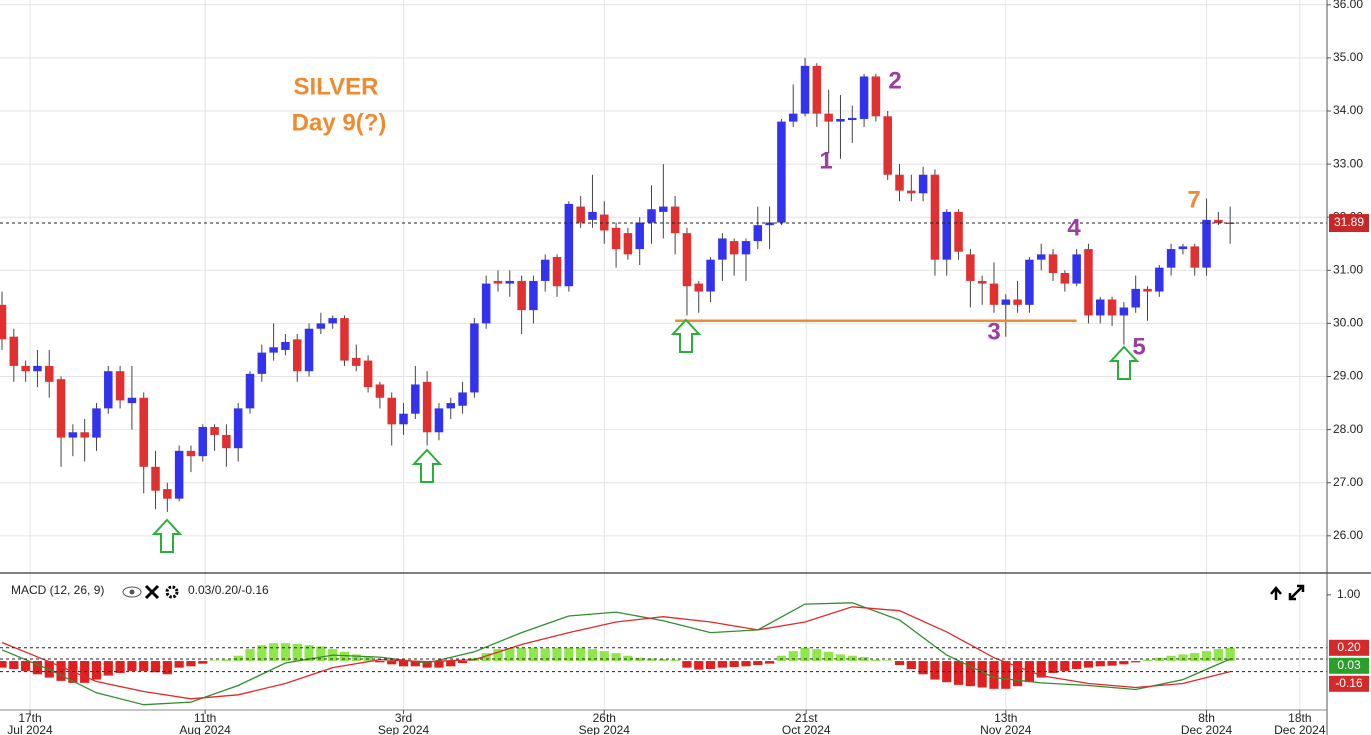  What do you see at coordinates (1349, 222) in the screenshot?
I see `last-price-label: 31.89` at bounding box center [1349, 222].